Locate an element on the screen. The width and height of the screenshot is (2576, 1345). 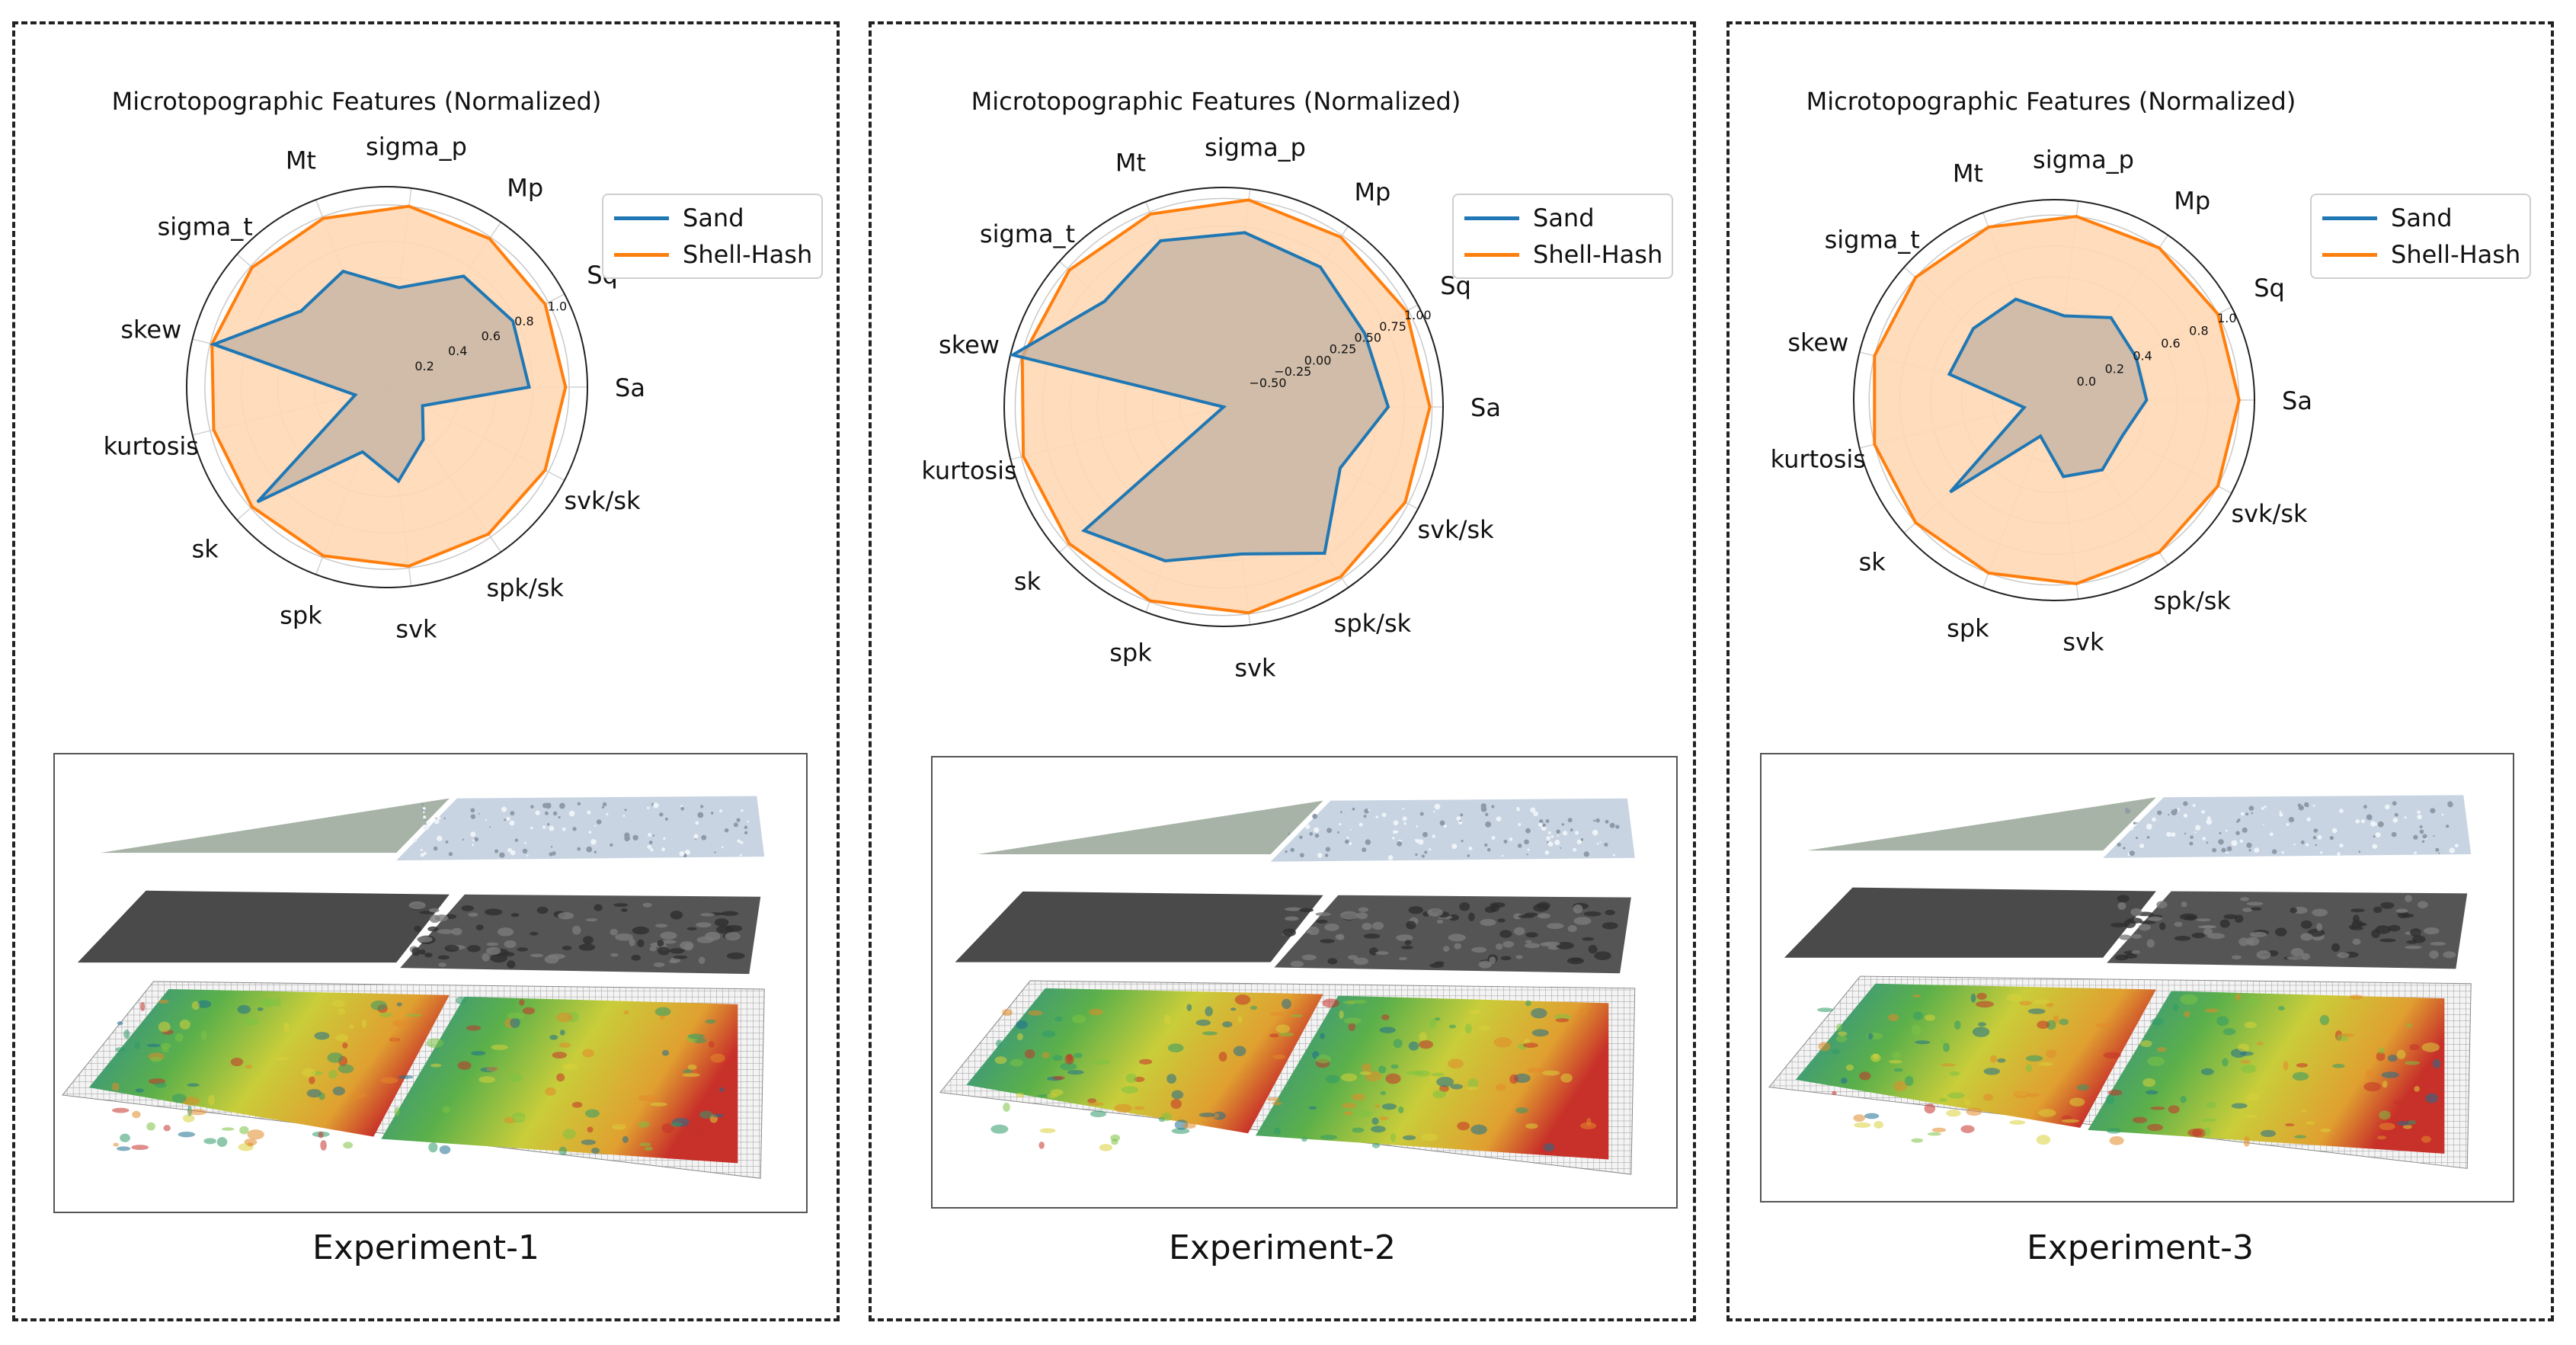
radial-tick-label: −0.25 is located at coordinates (1292, 371).